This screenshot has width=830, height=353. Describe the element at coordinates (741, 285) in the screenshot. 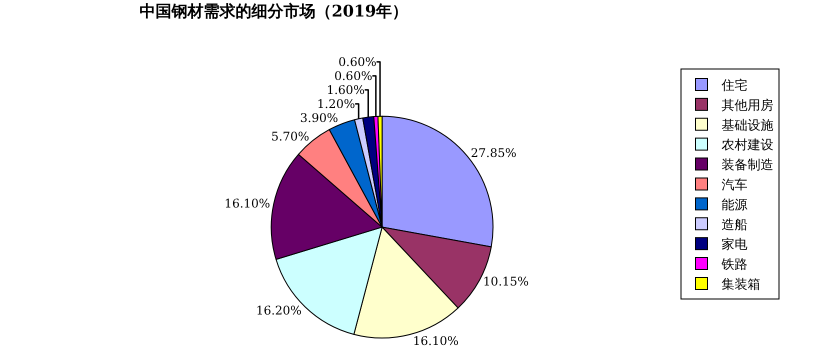

I see `legend-label: 集装箱` at that location.